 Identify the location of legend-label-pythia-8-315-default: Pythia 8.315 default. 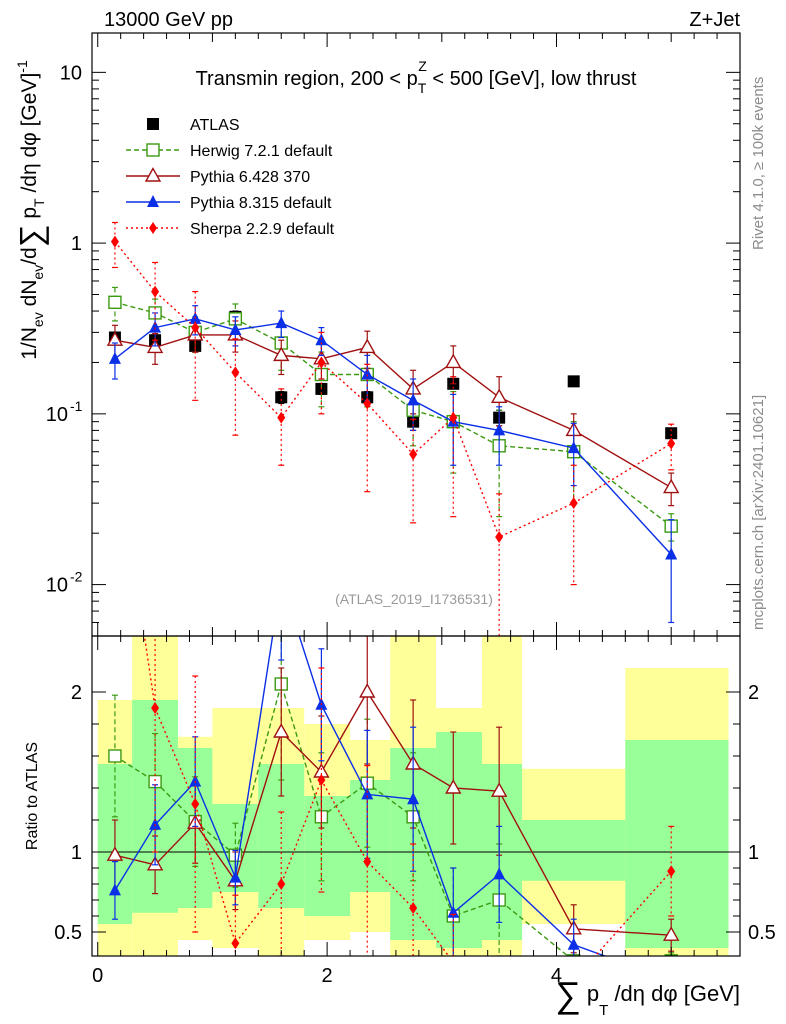
(261, 203).